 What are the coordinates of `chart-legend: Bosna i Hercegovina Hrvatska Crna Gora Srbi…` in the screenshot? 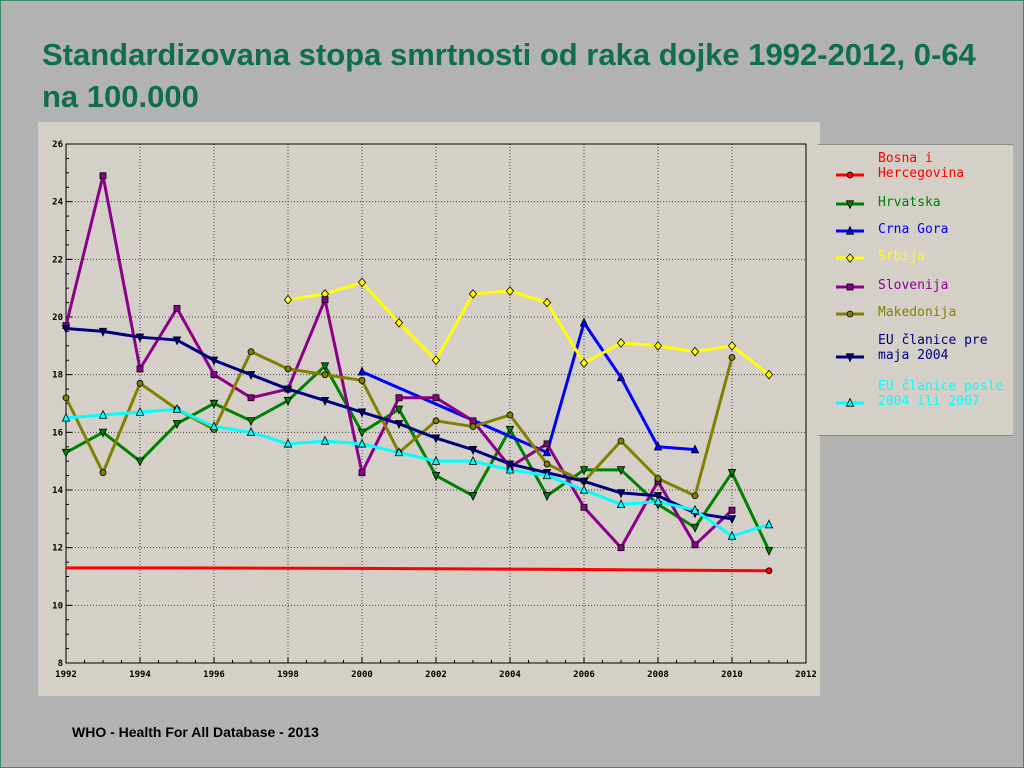 It's located at (915, 290).